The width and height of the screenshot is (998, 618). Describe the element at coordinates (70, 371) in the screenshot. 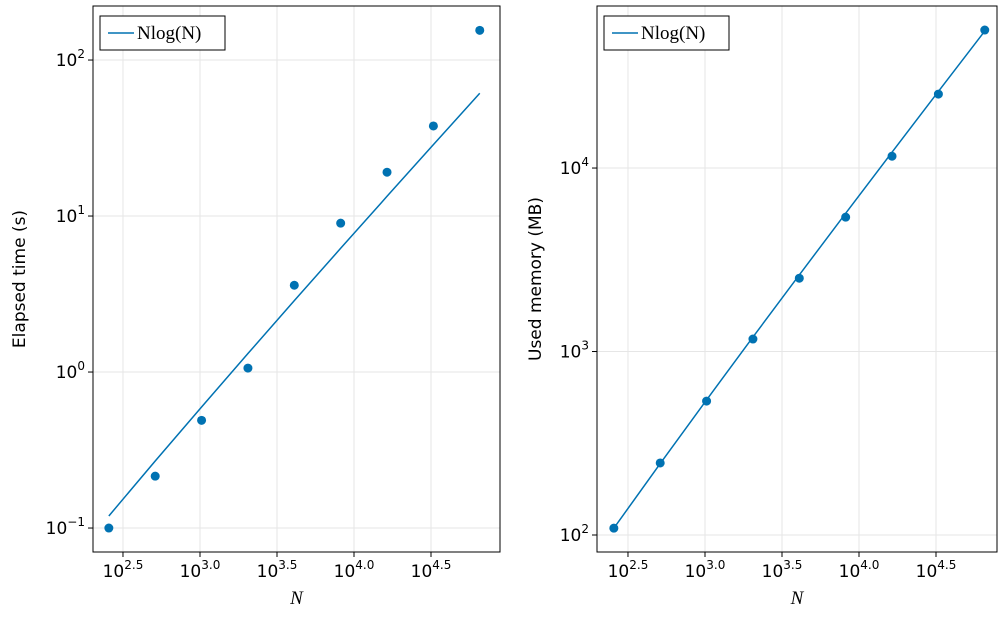

I see `y-tick-label: 10⁰` at that location.